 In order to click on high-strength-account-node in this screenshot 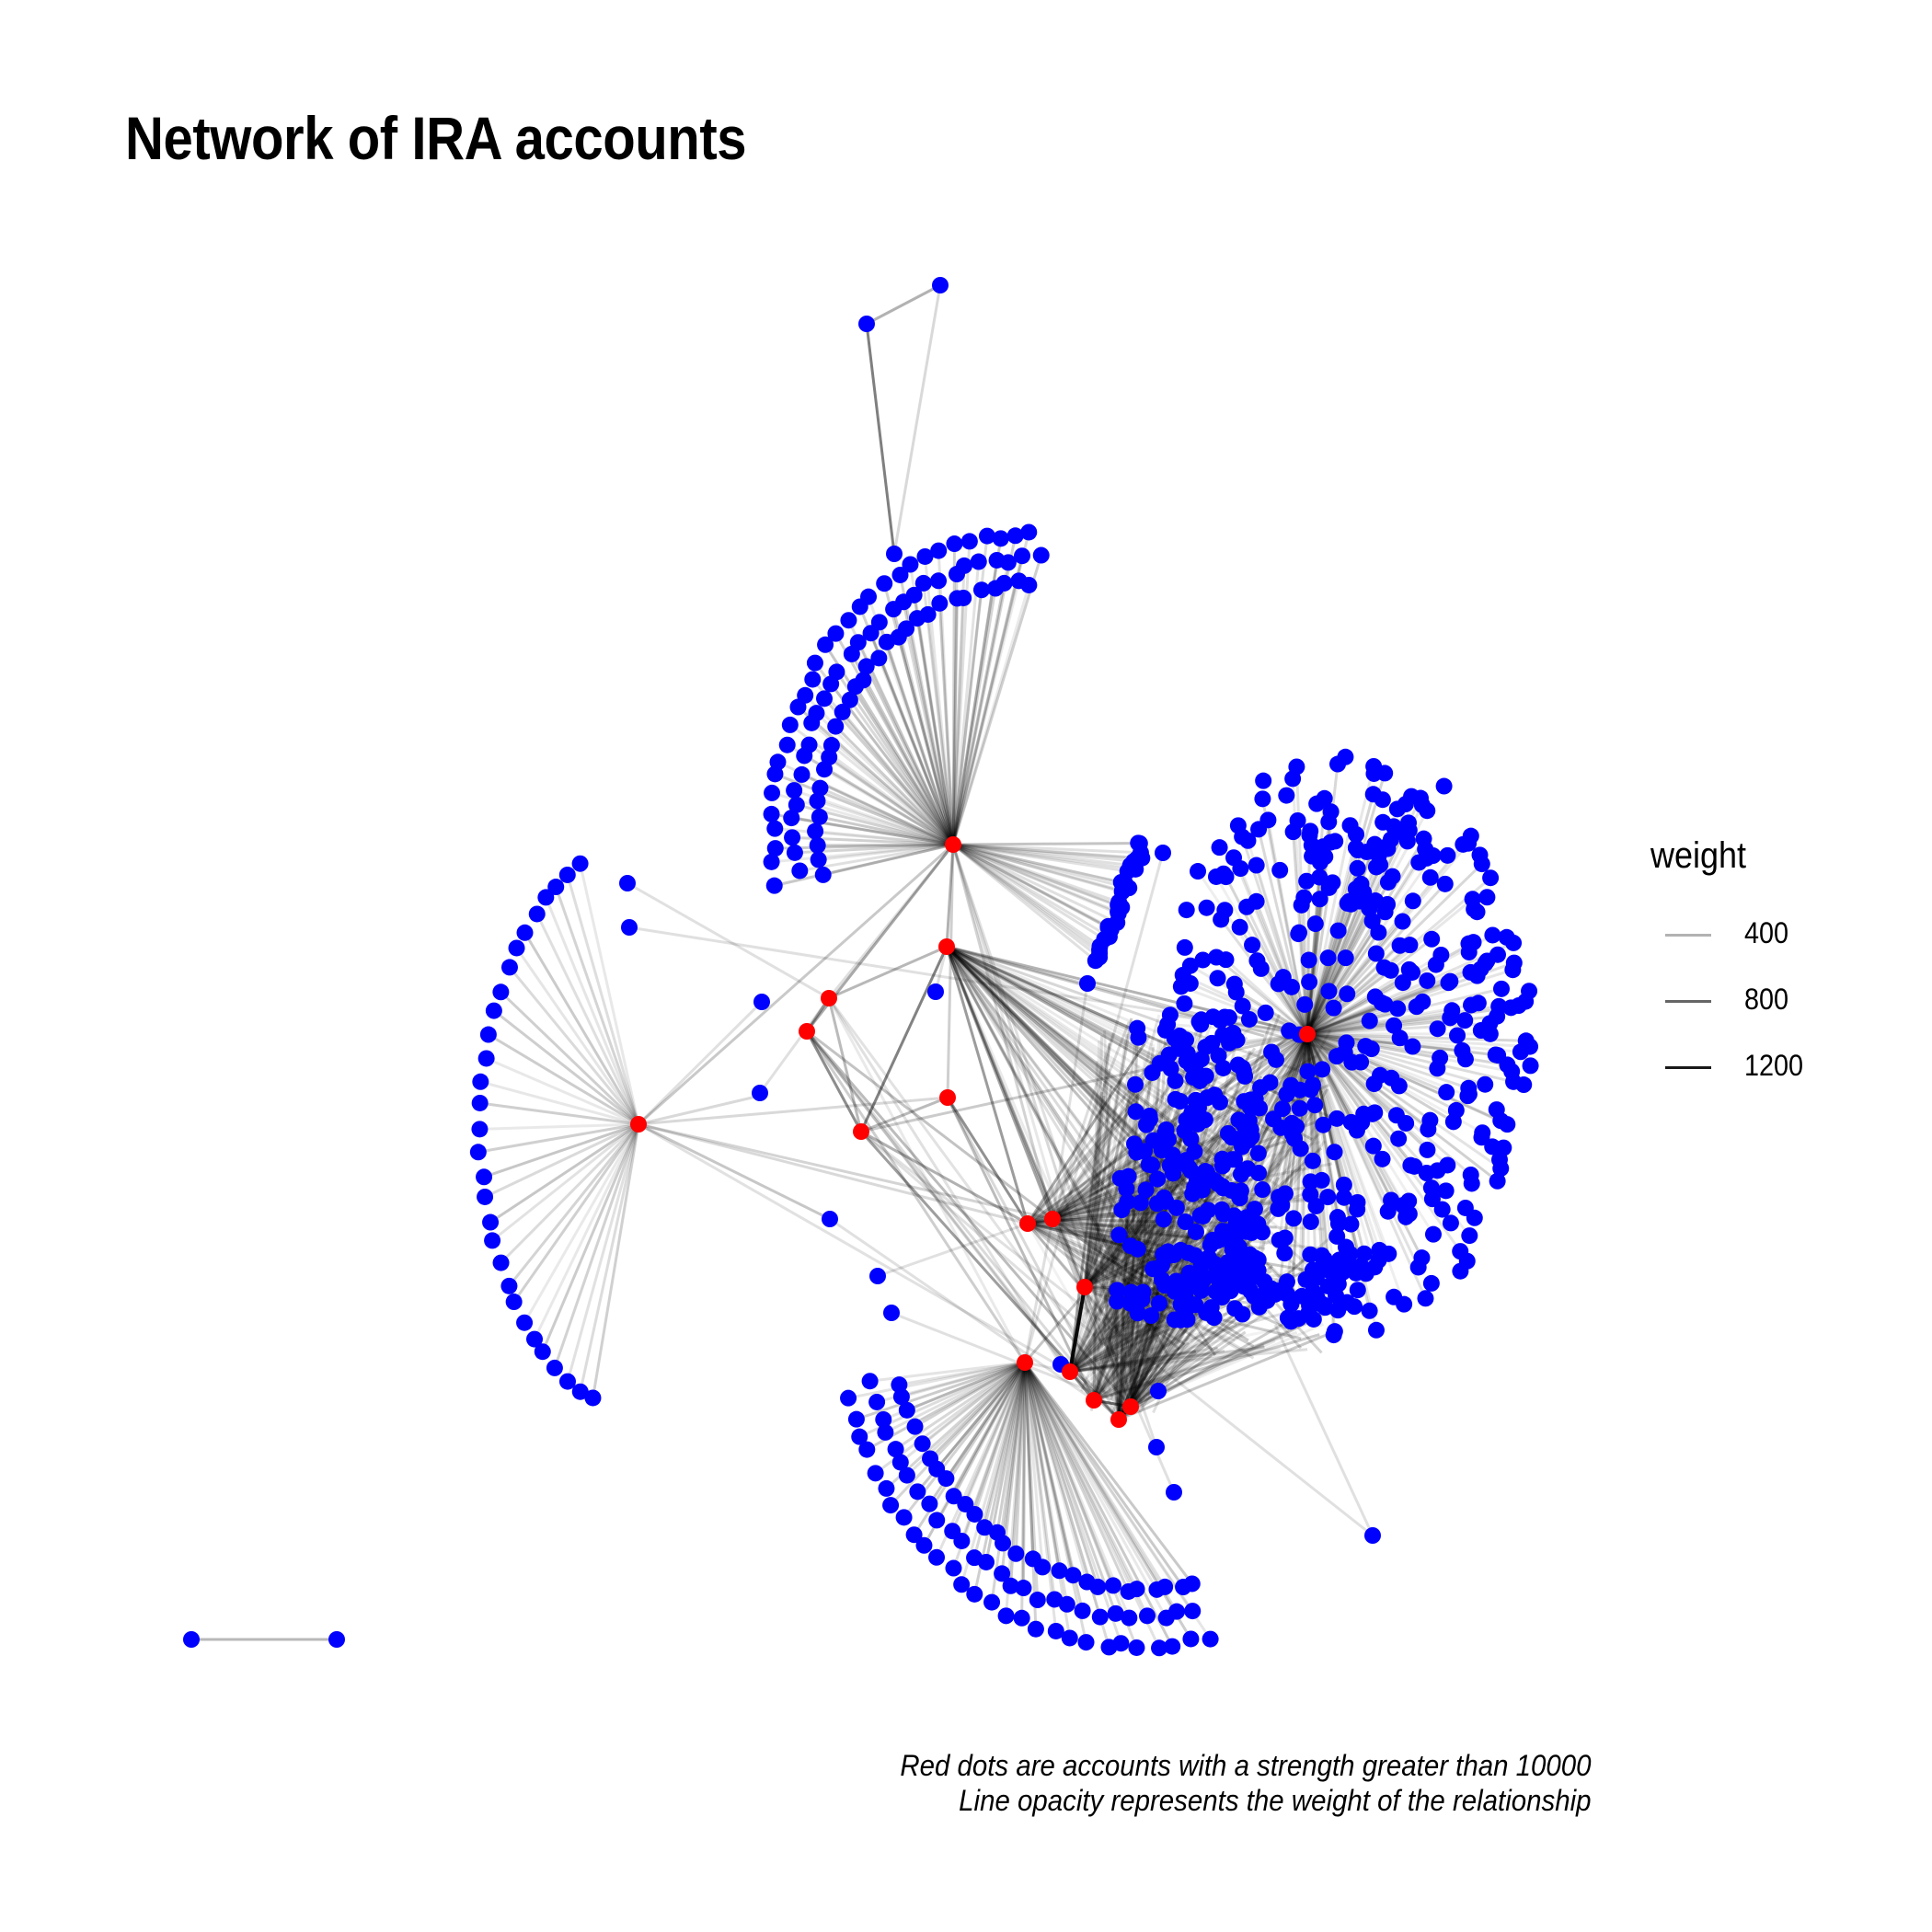, I will do `click(861, 1131)`.